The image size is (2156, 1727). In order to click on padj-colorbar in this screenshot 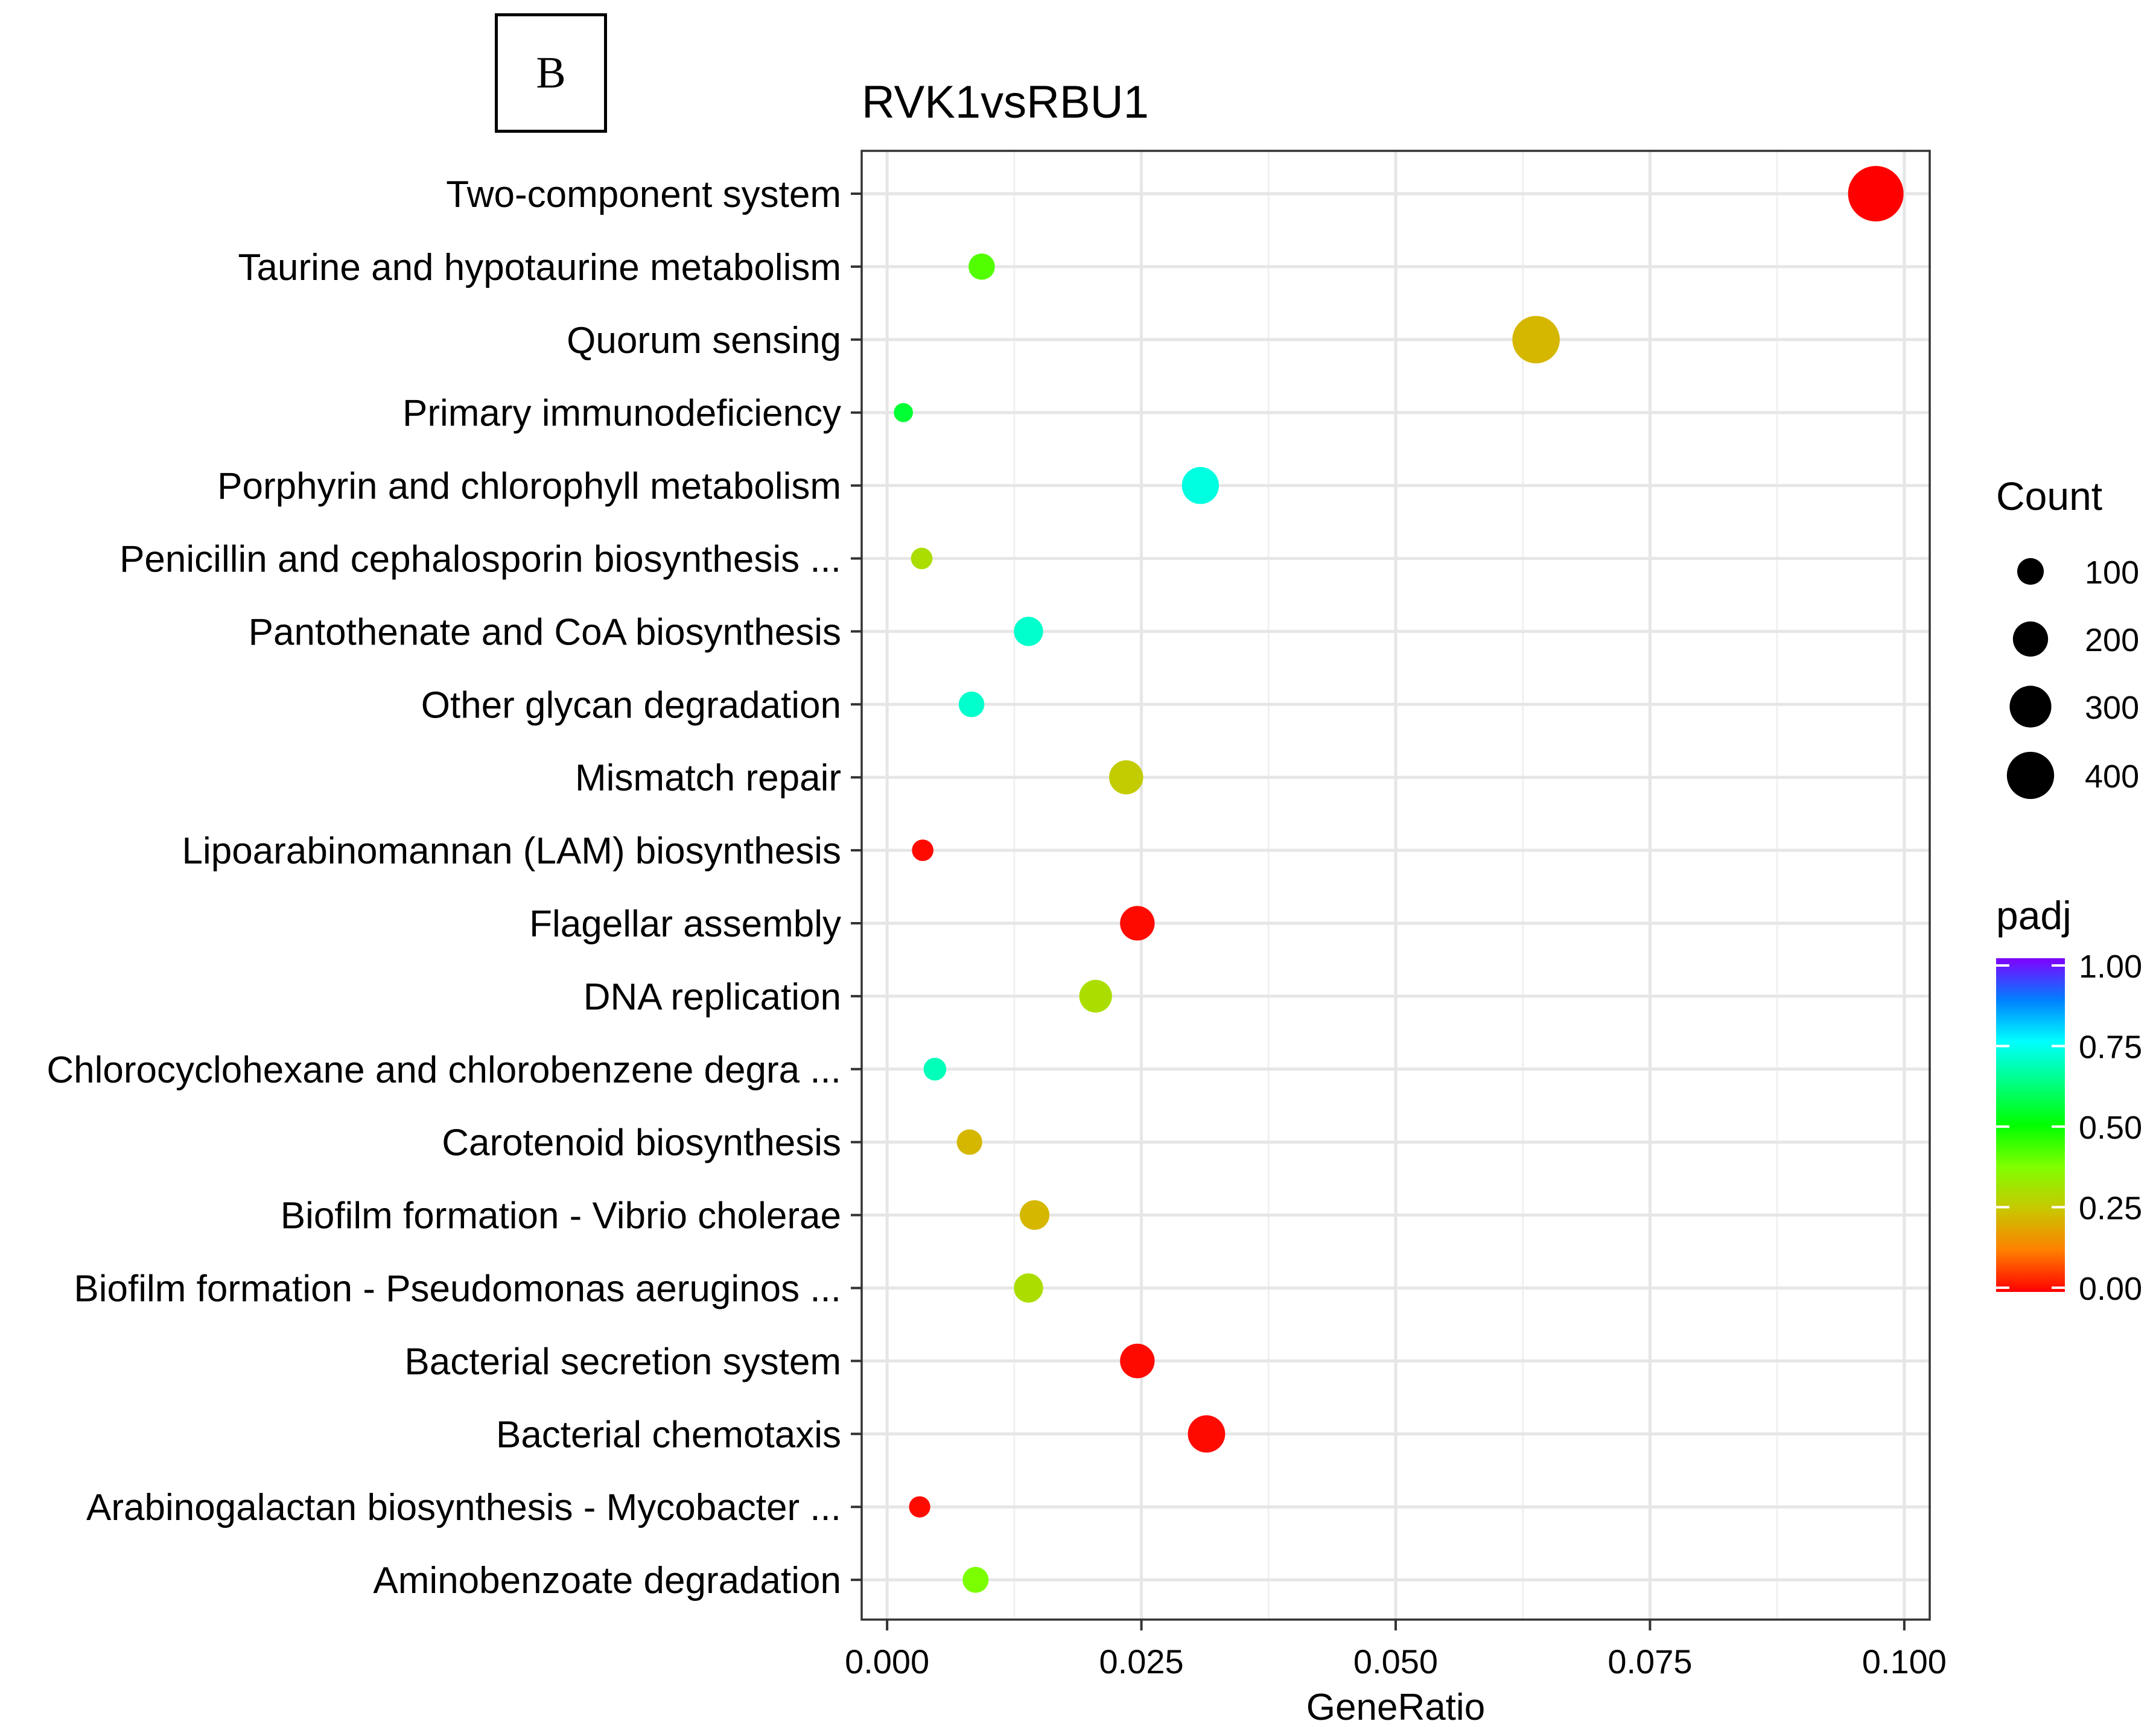, I will do `click(2030, 1125)`.